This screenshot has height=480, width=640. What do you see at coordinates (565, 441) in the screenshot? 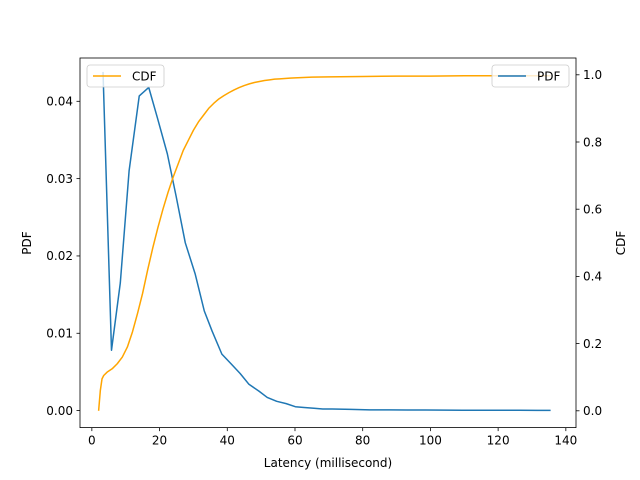
I see `x-tick-label: 140` at bounding box center [565, 441].